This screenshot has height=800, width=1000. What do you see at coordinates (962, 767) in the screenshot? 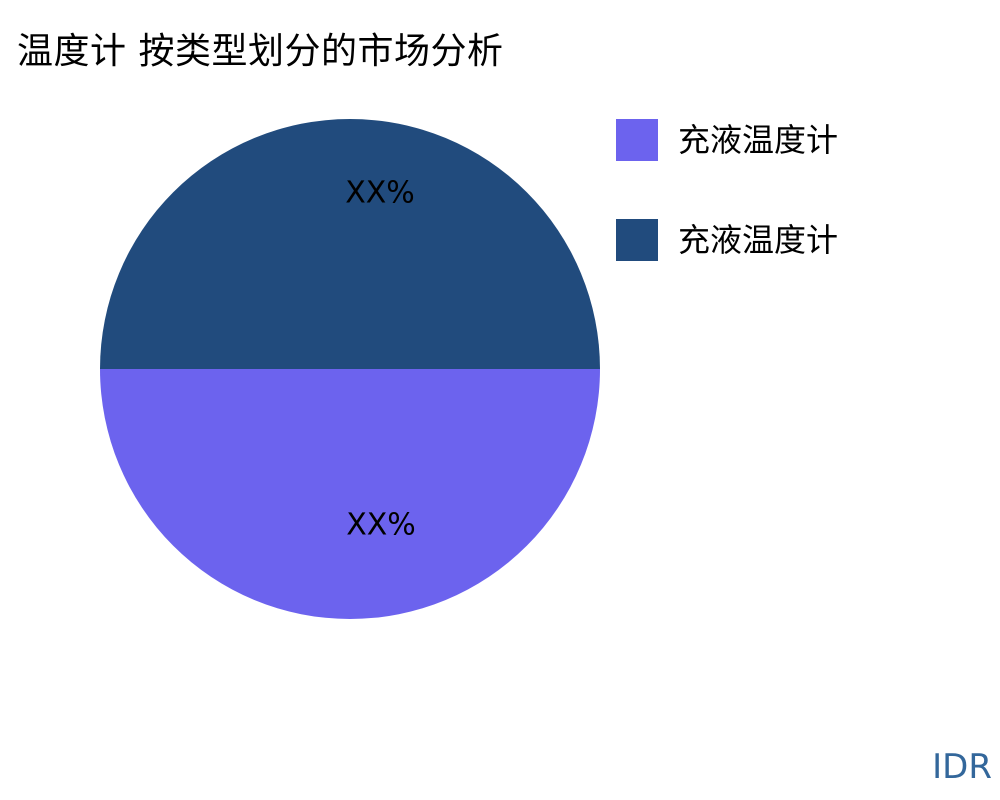
I see `currency-label: IDR` at bounding box center [962, 767].